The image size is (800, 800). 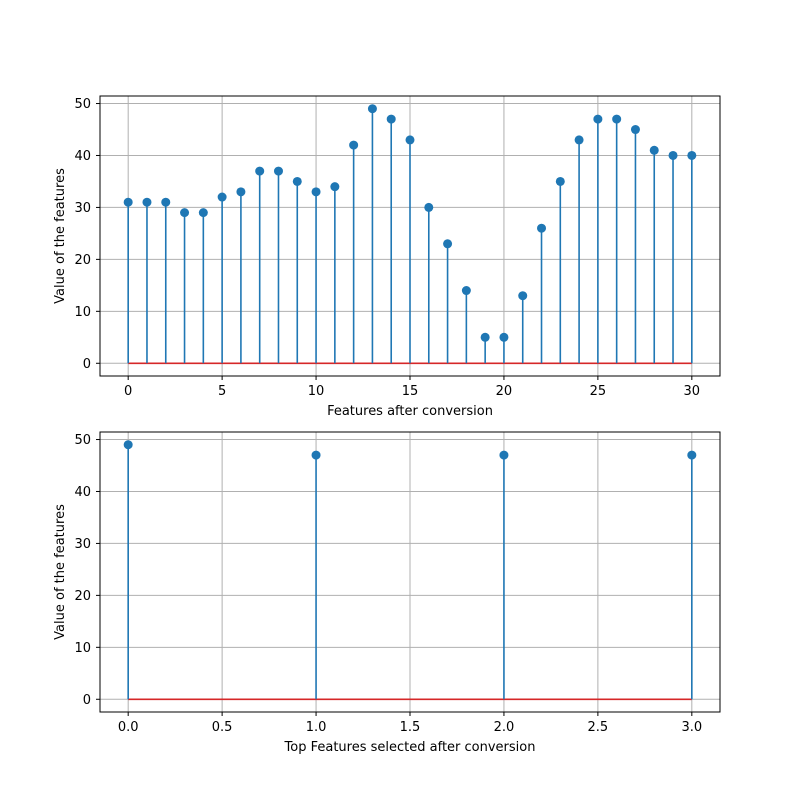 I want to click on x-tick-label: 0.5, so click(x=222, y=727).